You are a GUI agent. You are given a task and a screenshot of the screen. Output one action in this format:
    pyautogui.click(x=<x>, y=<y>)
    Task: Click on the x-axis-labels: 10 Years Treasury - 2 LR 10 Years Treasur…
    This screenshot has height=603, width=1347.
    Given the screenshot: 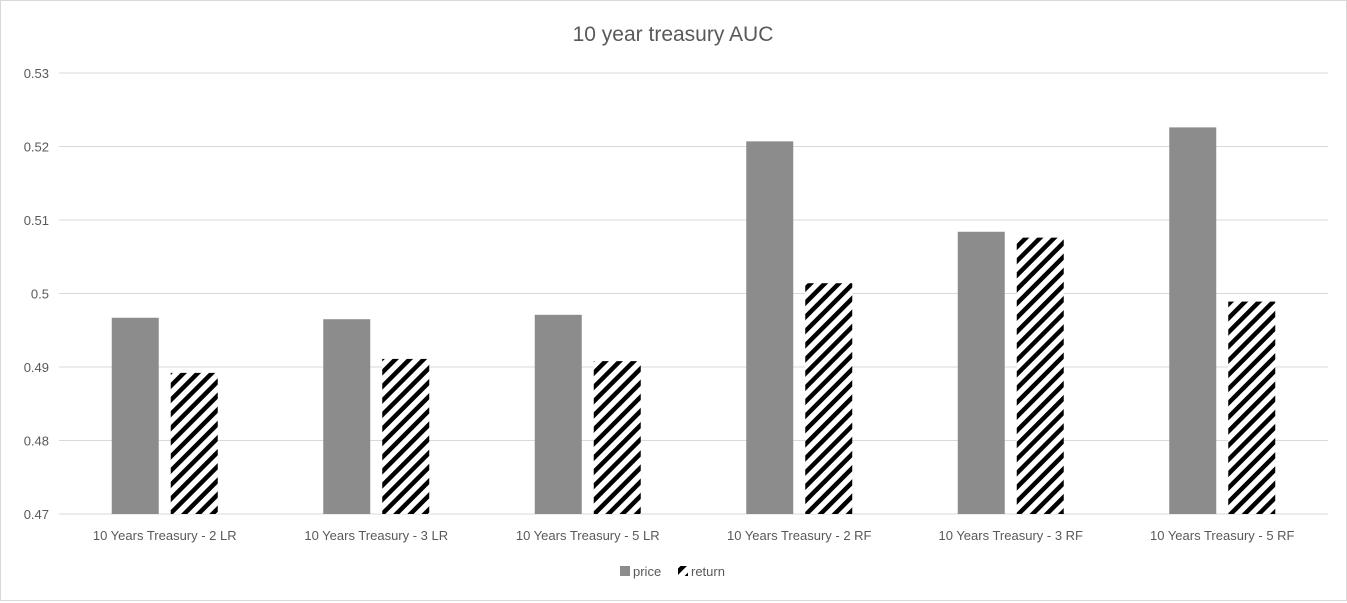 What is the action you would take?
    pyautogui.click(x=694, y=535)
    